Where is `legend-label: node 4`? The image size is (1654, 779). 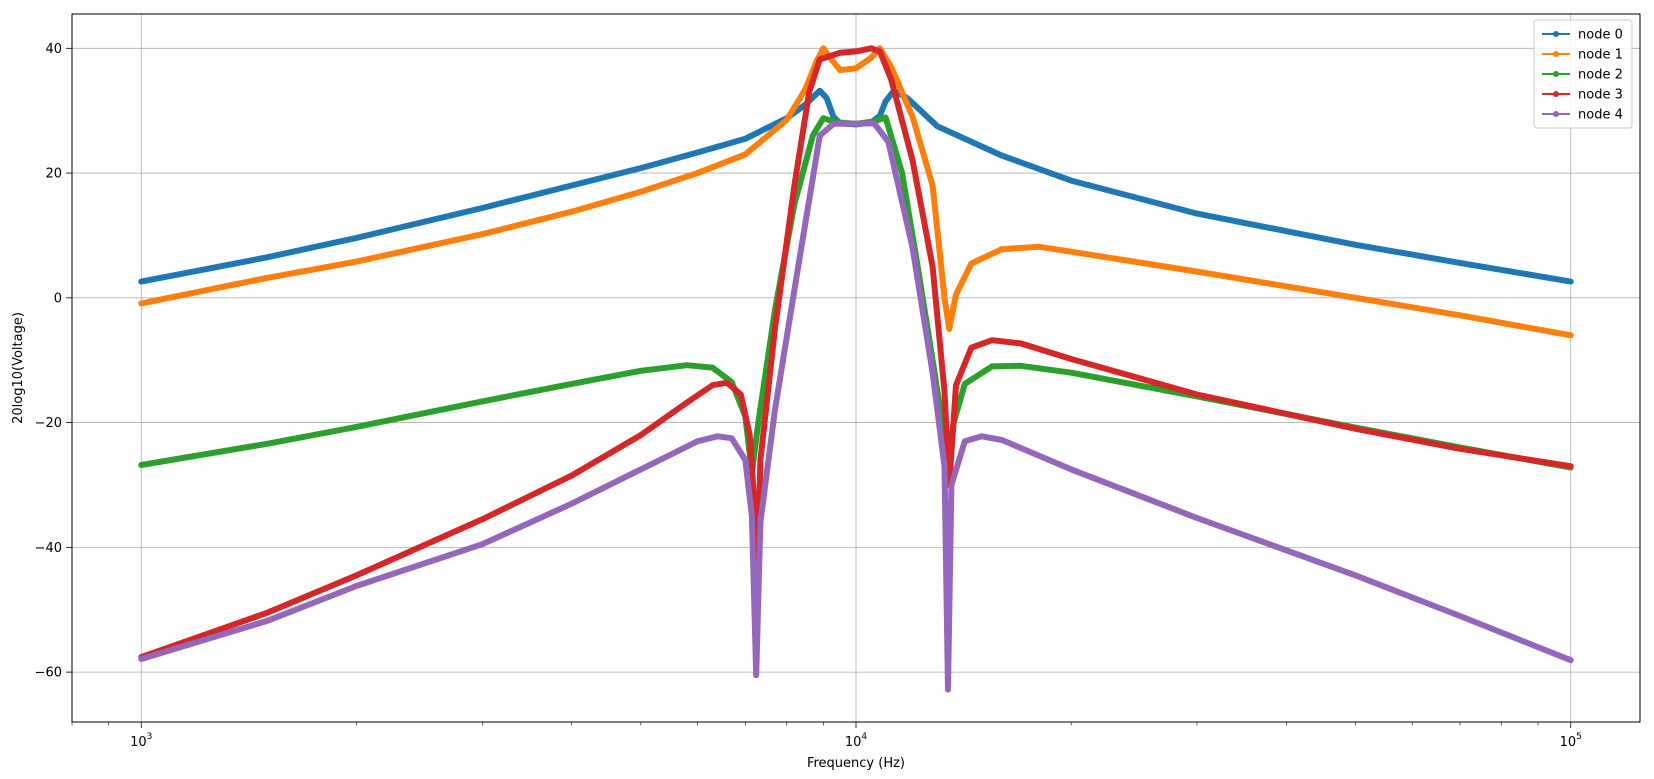
legend-label: node 4 is located at coordinates (1600, 115).